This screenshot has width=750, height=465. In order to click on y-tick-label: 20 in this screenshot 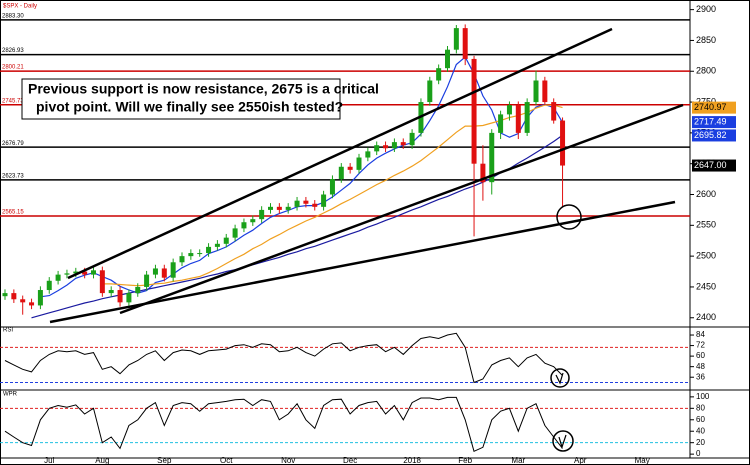, I will do `click(700, 442)`.